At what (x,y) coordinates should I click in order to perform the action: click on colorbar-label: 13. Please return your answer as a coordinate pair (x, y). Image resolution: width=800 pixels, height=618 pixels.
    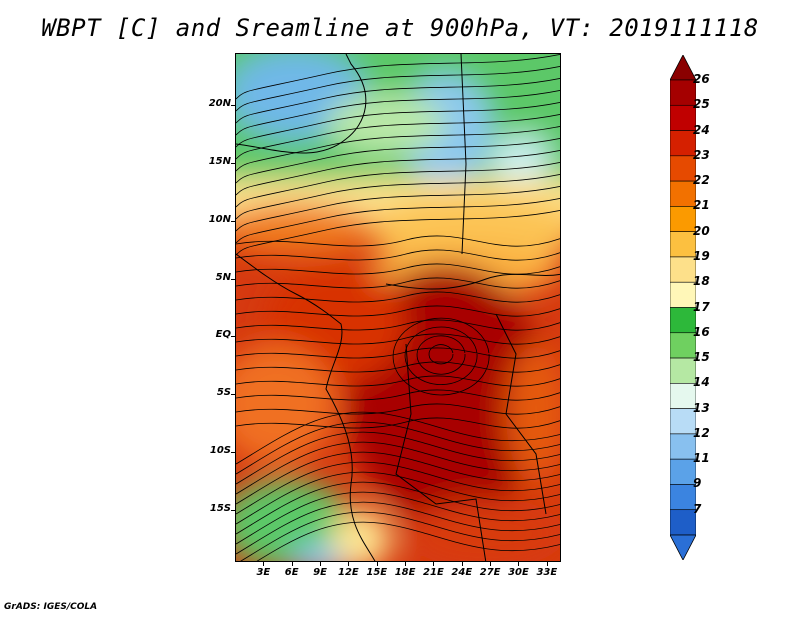
    Looking at the image, I should click on (701, 407).